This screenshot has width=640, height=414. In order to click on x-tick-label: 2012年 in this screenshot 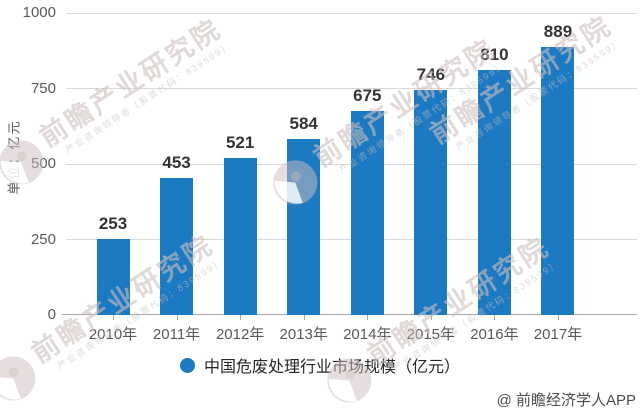, I will do `click(240, 334)`.